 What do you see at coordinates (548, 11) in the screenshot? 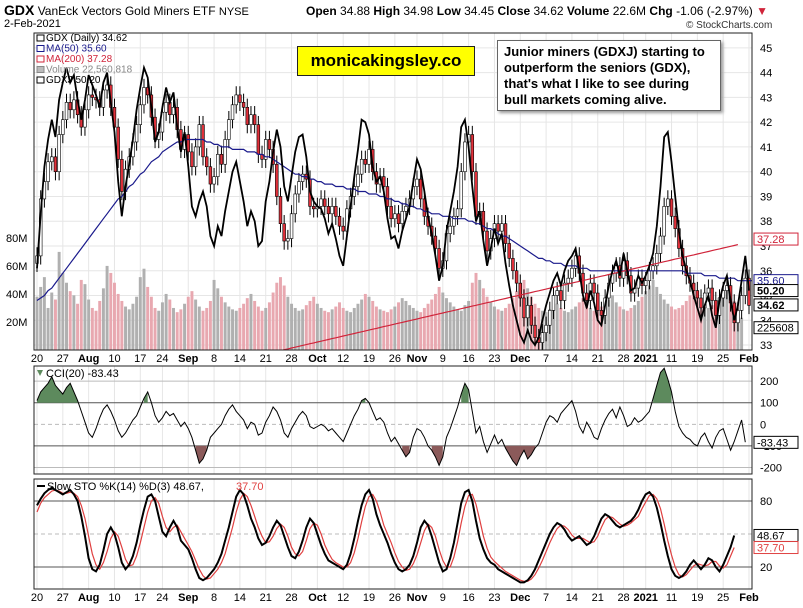
I see `close-value: 34.62` at bounding box center [548, 11].